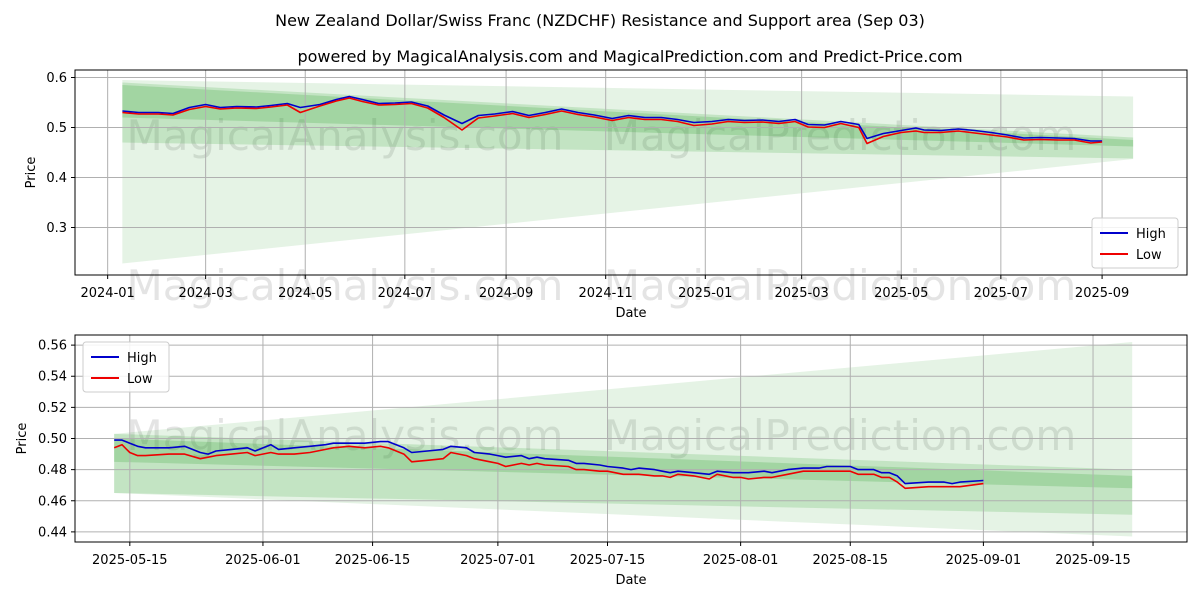  Describe the element at coordinates (56, 78) in the screenshot. I see `y-tick-label: 0.6` at that location.